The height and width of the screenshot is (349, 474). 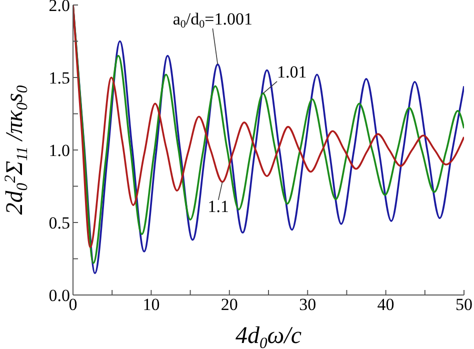 I want to click on annotation: 1.01, so click(x=292, y=72).